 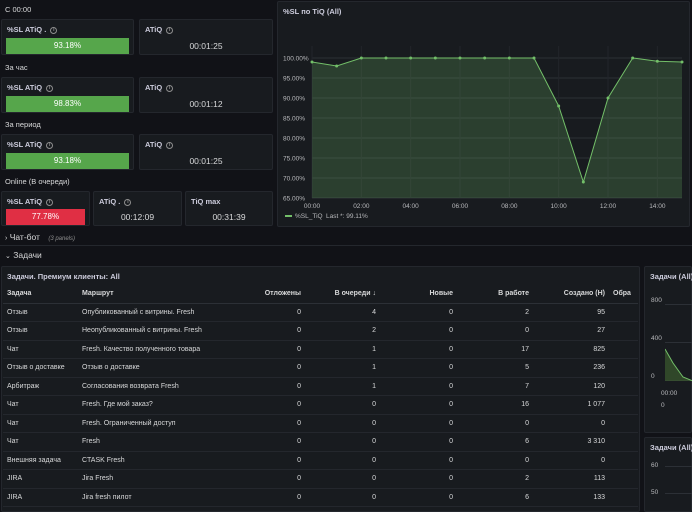 I want to click on table-row: Отзыв о доставке Отзыв о доставке 0 1 0 5 236, so click(x=320, y=368).